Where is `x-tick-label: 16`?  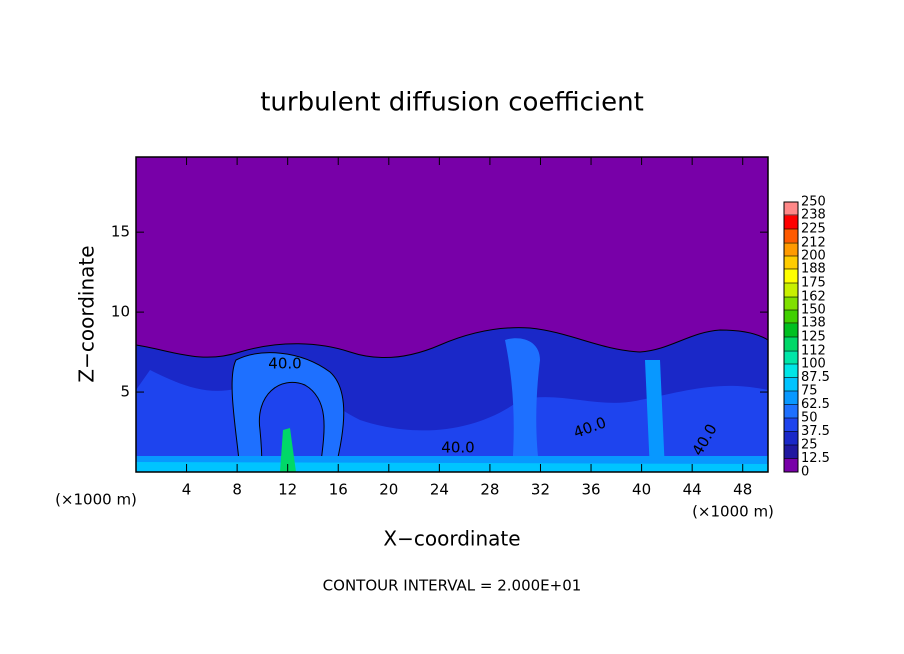 x-tick-label: 16 is located at coordinates (338, 490).